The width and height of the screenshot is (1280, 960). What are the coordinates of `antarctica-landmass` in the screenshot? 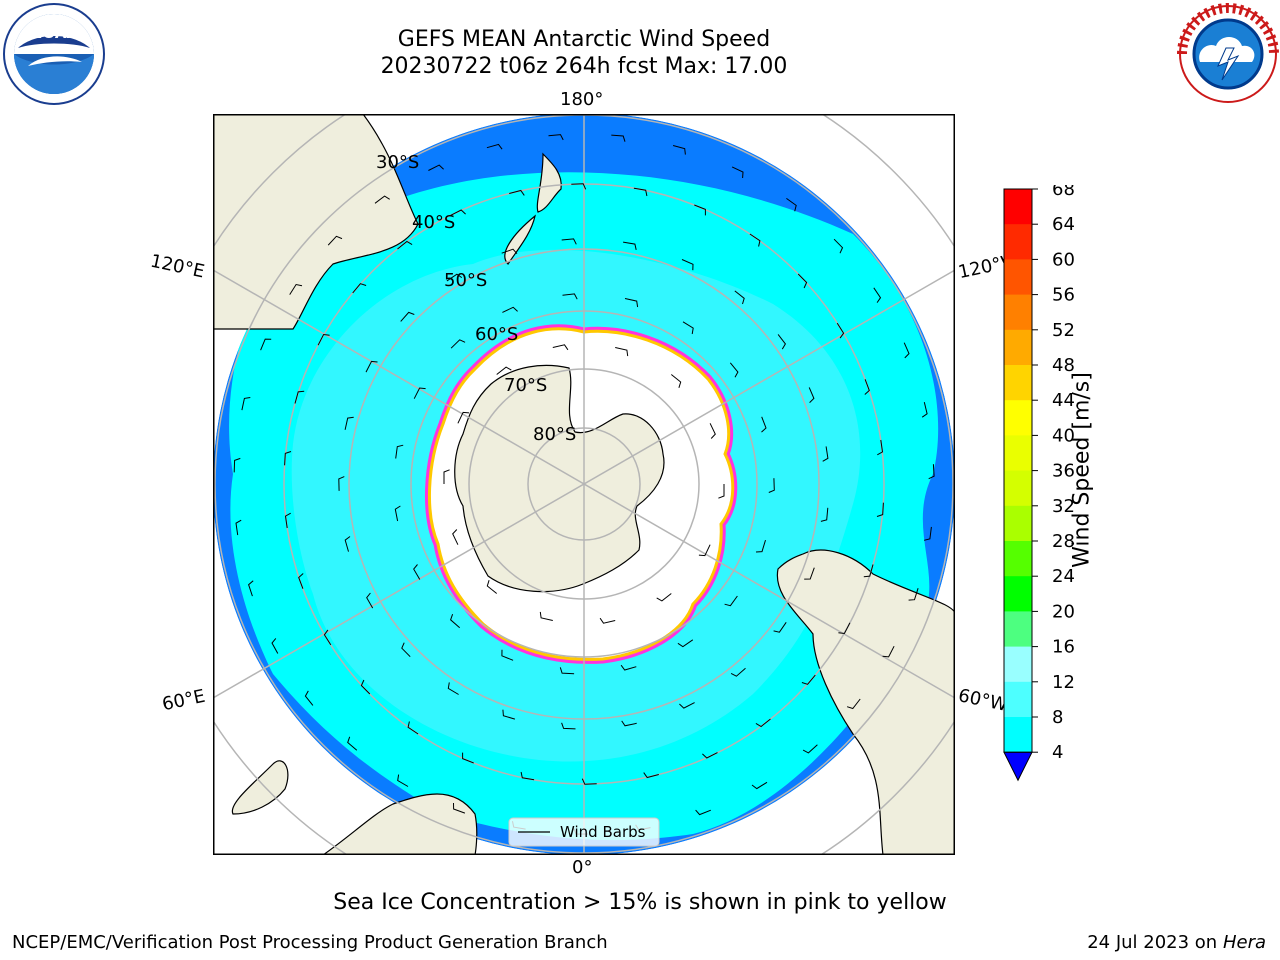 It's located at (559, 478).